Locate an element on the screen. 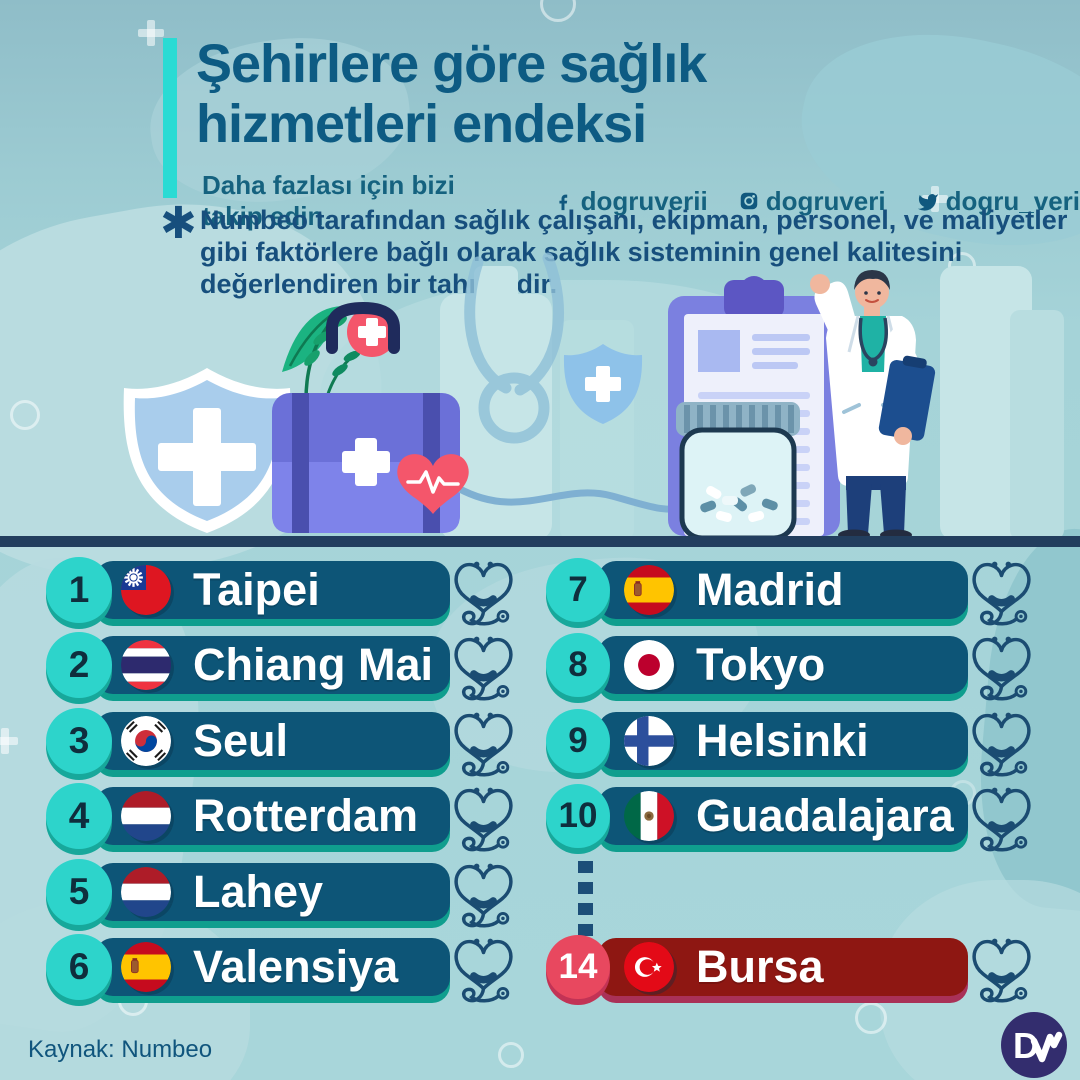 Image resolution: width=1080 pixels, height=1080 pixels. row-madrid: 7 Madrid is located at coordinates (791, 593).